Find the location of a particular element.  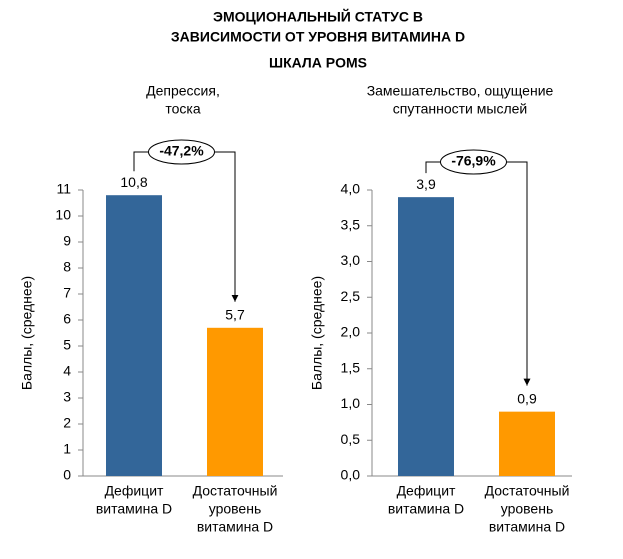

annotation: -47,2% is located at coordinates (181, 151).